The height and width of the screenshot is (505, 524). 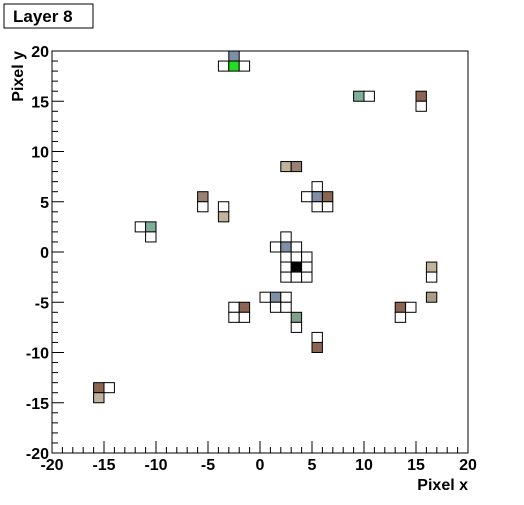 I want to click on y-tick-label: 5, so click(x=44, y=203).